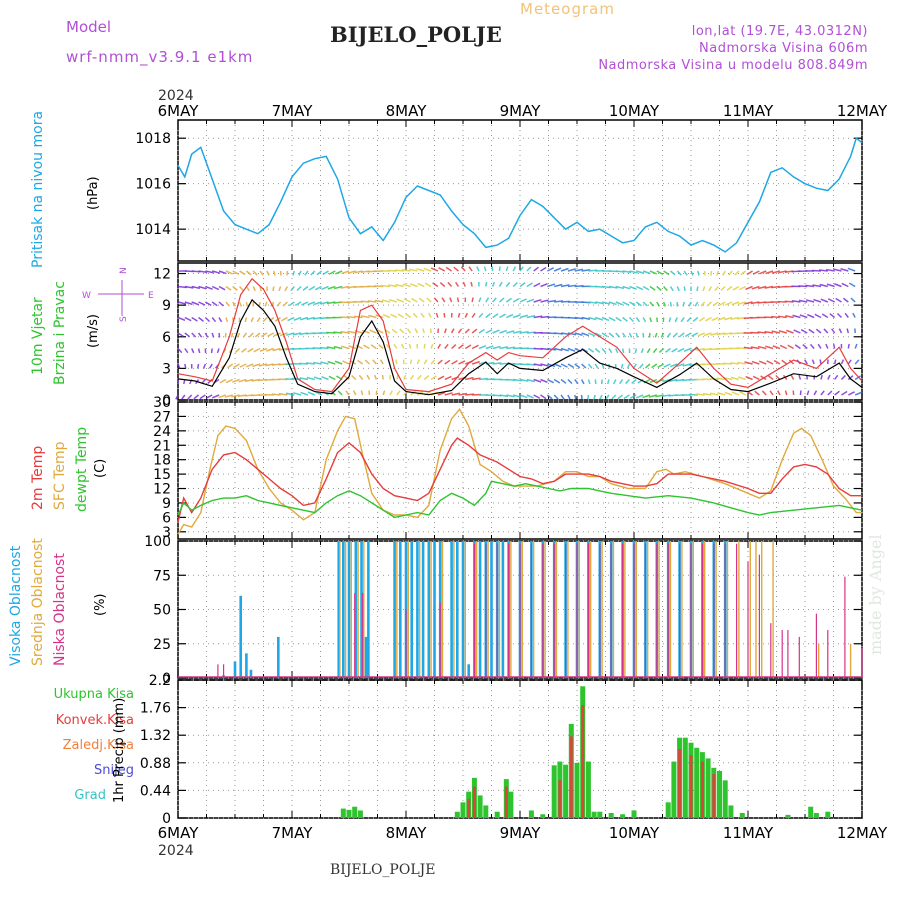 The image size is (900, 900). Describe the element at coordinates (520, 194) in the screenshot. I see `pressure-line` at that location.